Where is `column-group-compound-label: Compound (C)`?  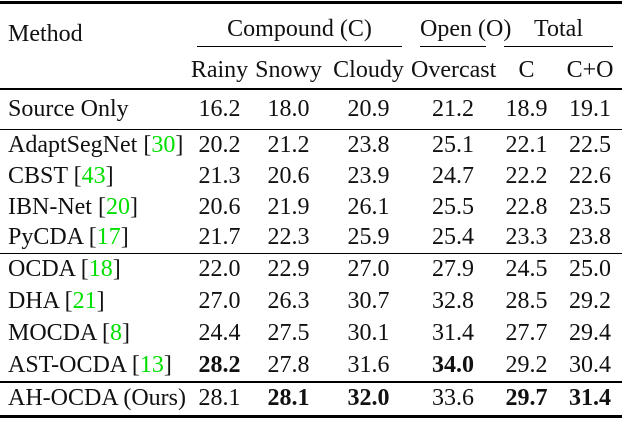 column-group-compound-label: Compound (C) is located at coordinates (299, 28).